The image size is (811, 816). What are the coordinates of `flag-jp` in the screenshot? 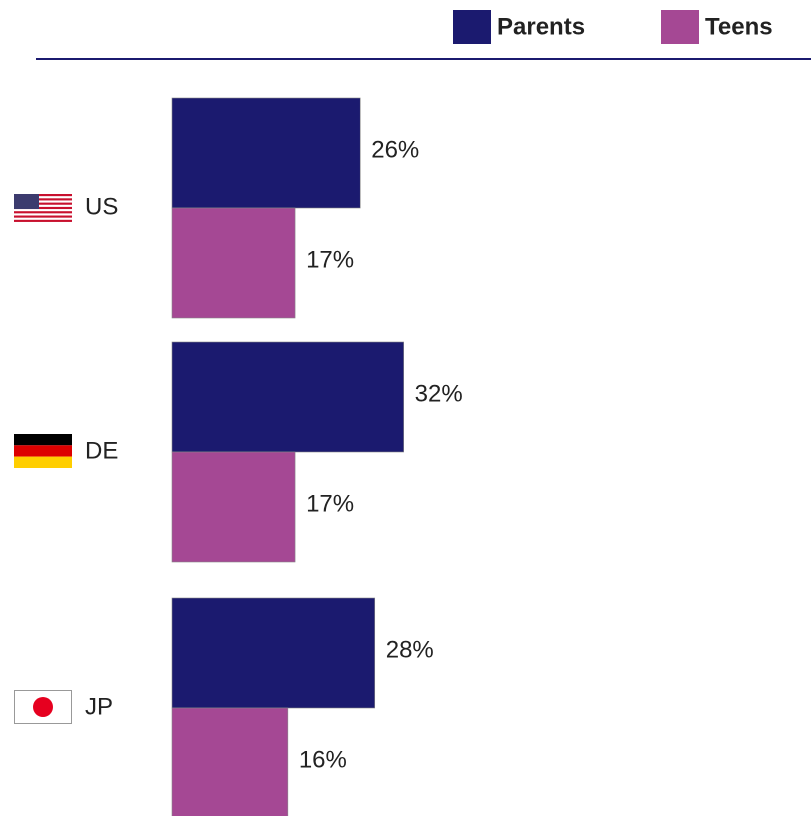 It's located at (43, 707).